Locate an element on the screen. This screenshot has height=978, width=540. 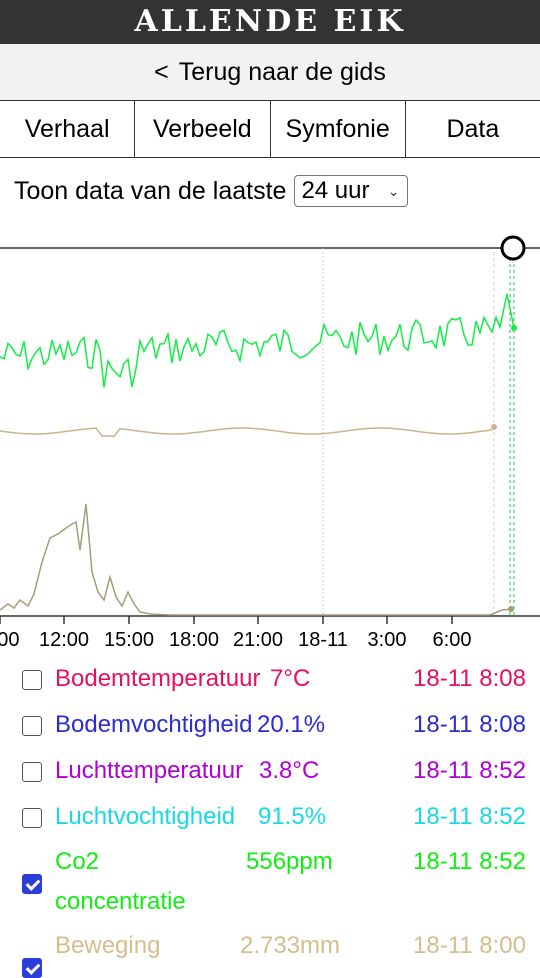
app-logo: ALLENDE EIK is located at coordinates (270, 21).